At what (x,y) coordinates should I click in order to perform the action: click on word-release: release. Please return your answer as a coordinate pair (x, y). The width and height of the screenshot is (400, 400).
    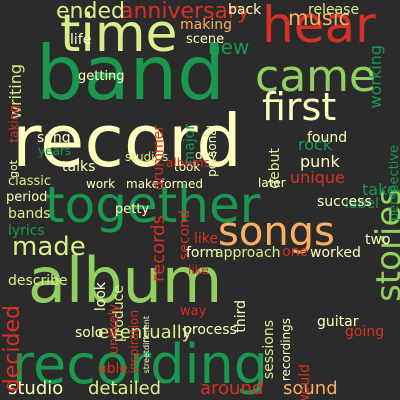
    Looking at the image, I should click on (334, 10).